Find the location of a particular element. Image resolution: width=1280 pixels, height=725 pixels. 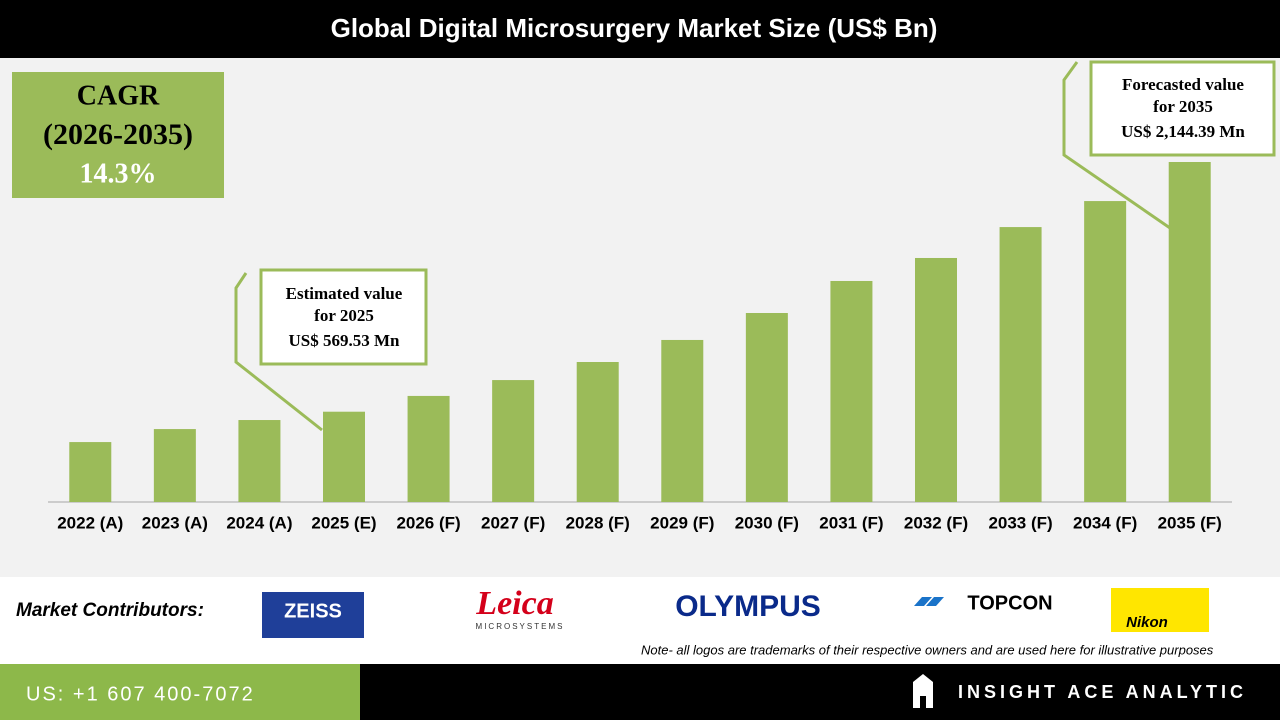

x-tick-label: 2034 (F) is located at coordinates (1105, 522).